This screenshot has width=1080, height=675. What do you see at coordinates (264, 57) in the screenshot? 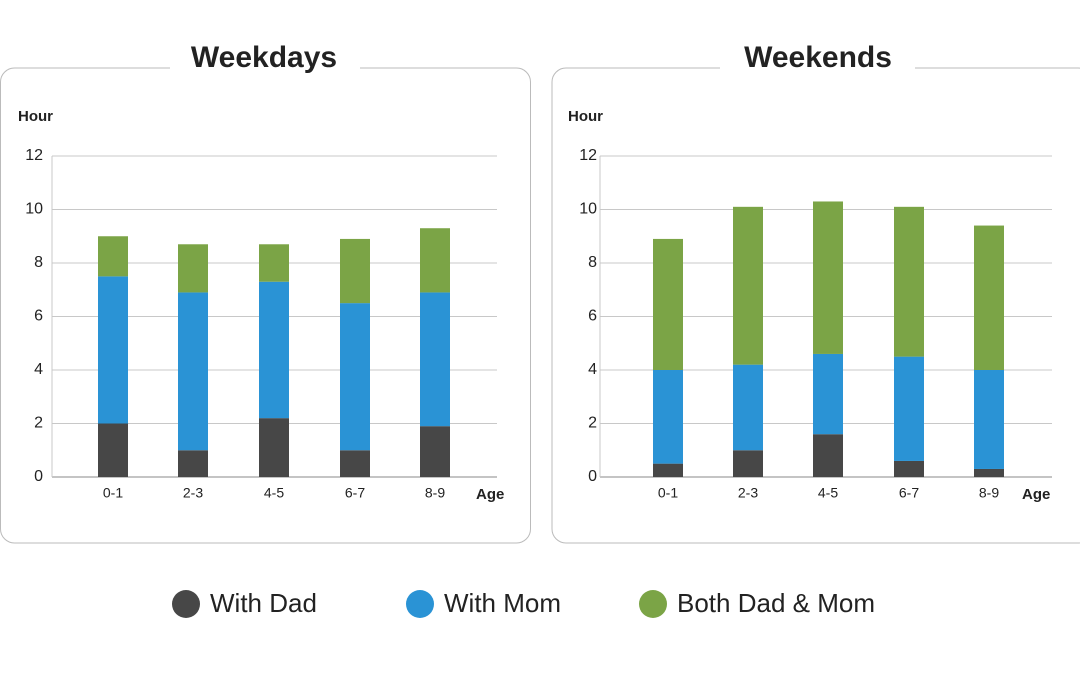
I see `chart-title: Weekdays` at bounding box center [264, 57].